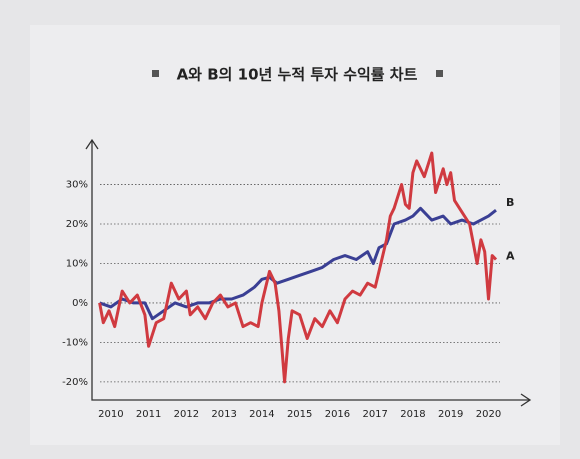 This screenshot has height=459, width=580. Describe the element at coordinates (75, 342) in the screenshot. I see `y-tick-label: -10%` at that location.